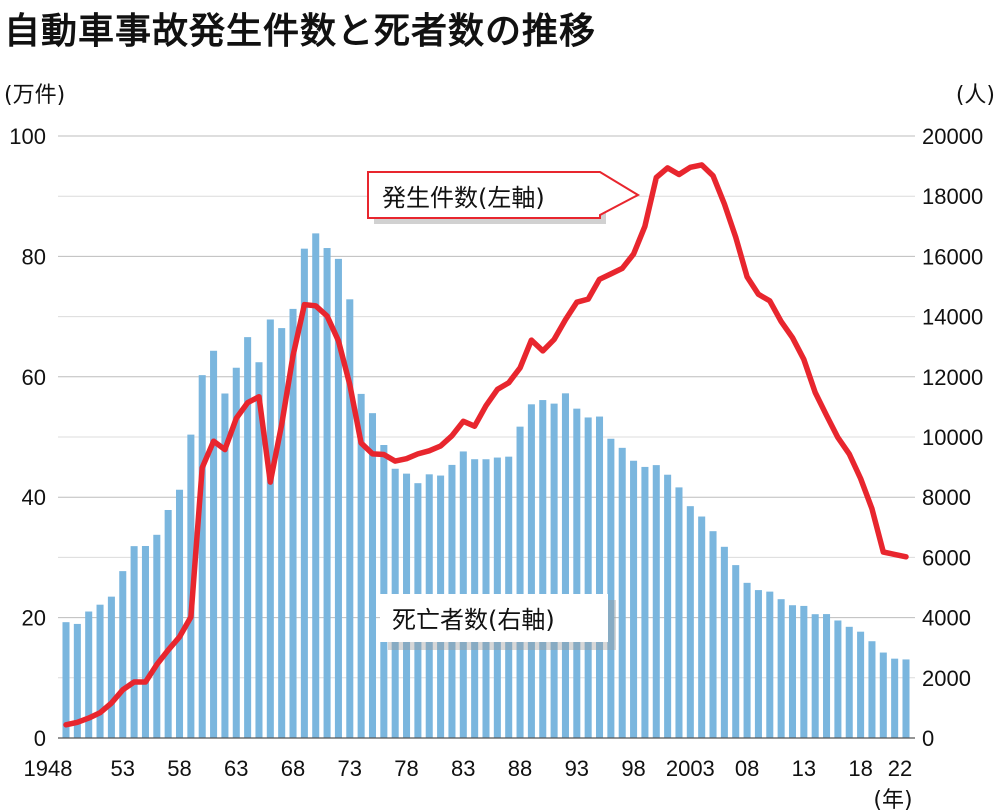 This screenshot has height=810, width=1000. What do you see at coordinates (293, 523) in the screenshot?
I see `bar-deaths-1968` at bounding box center [293, 523].